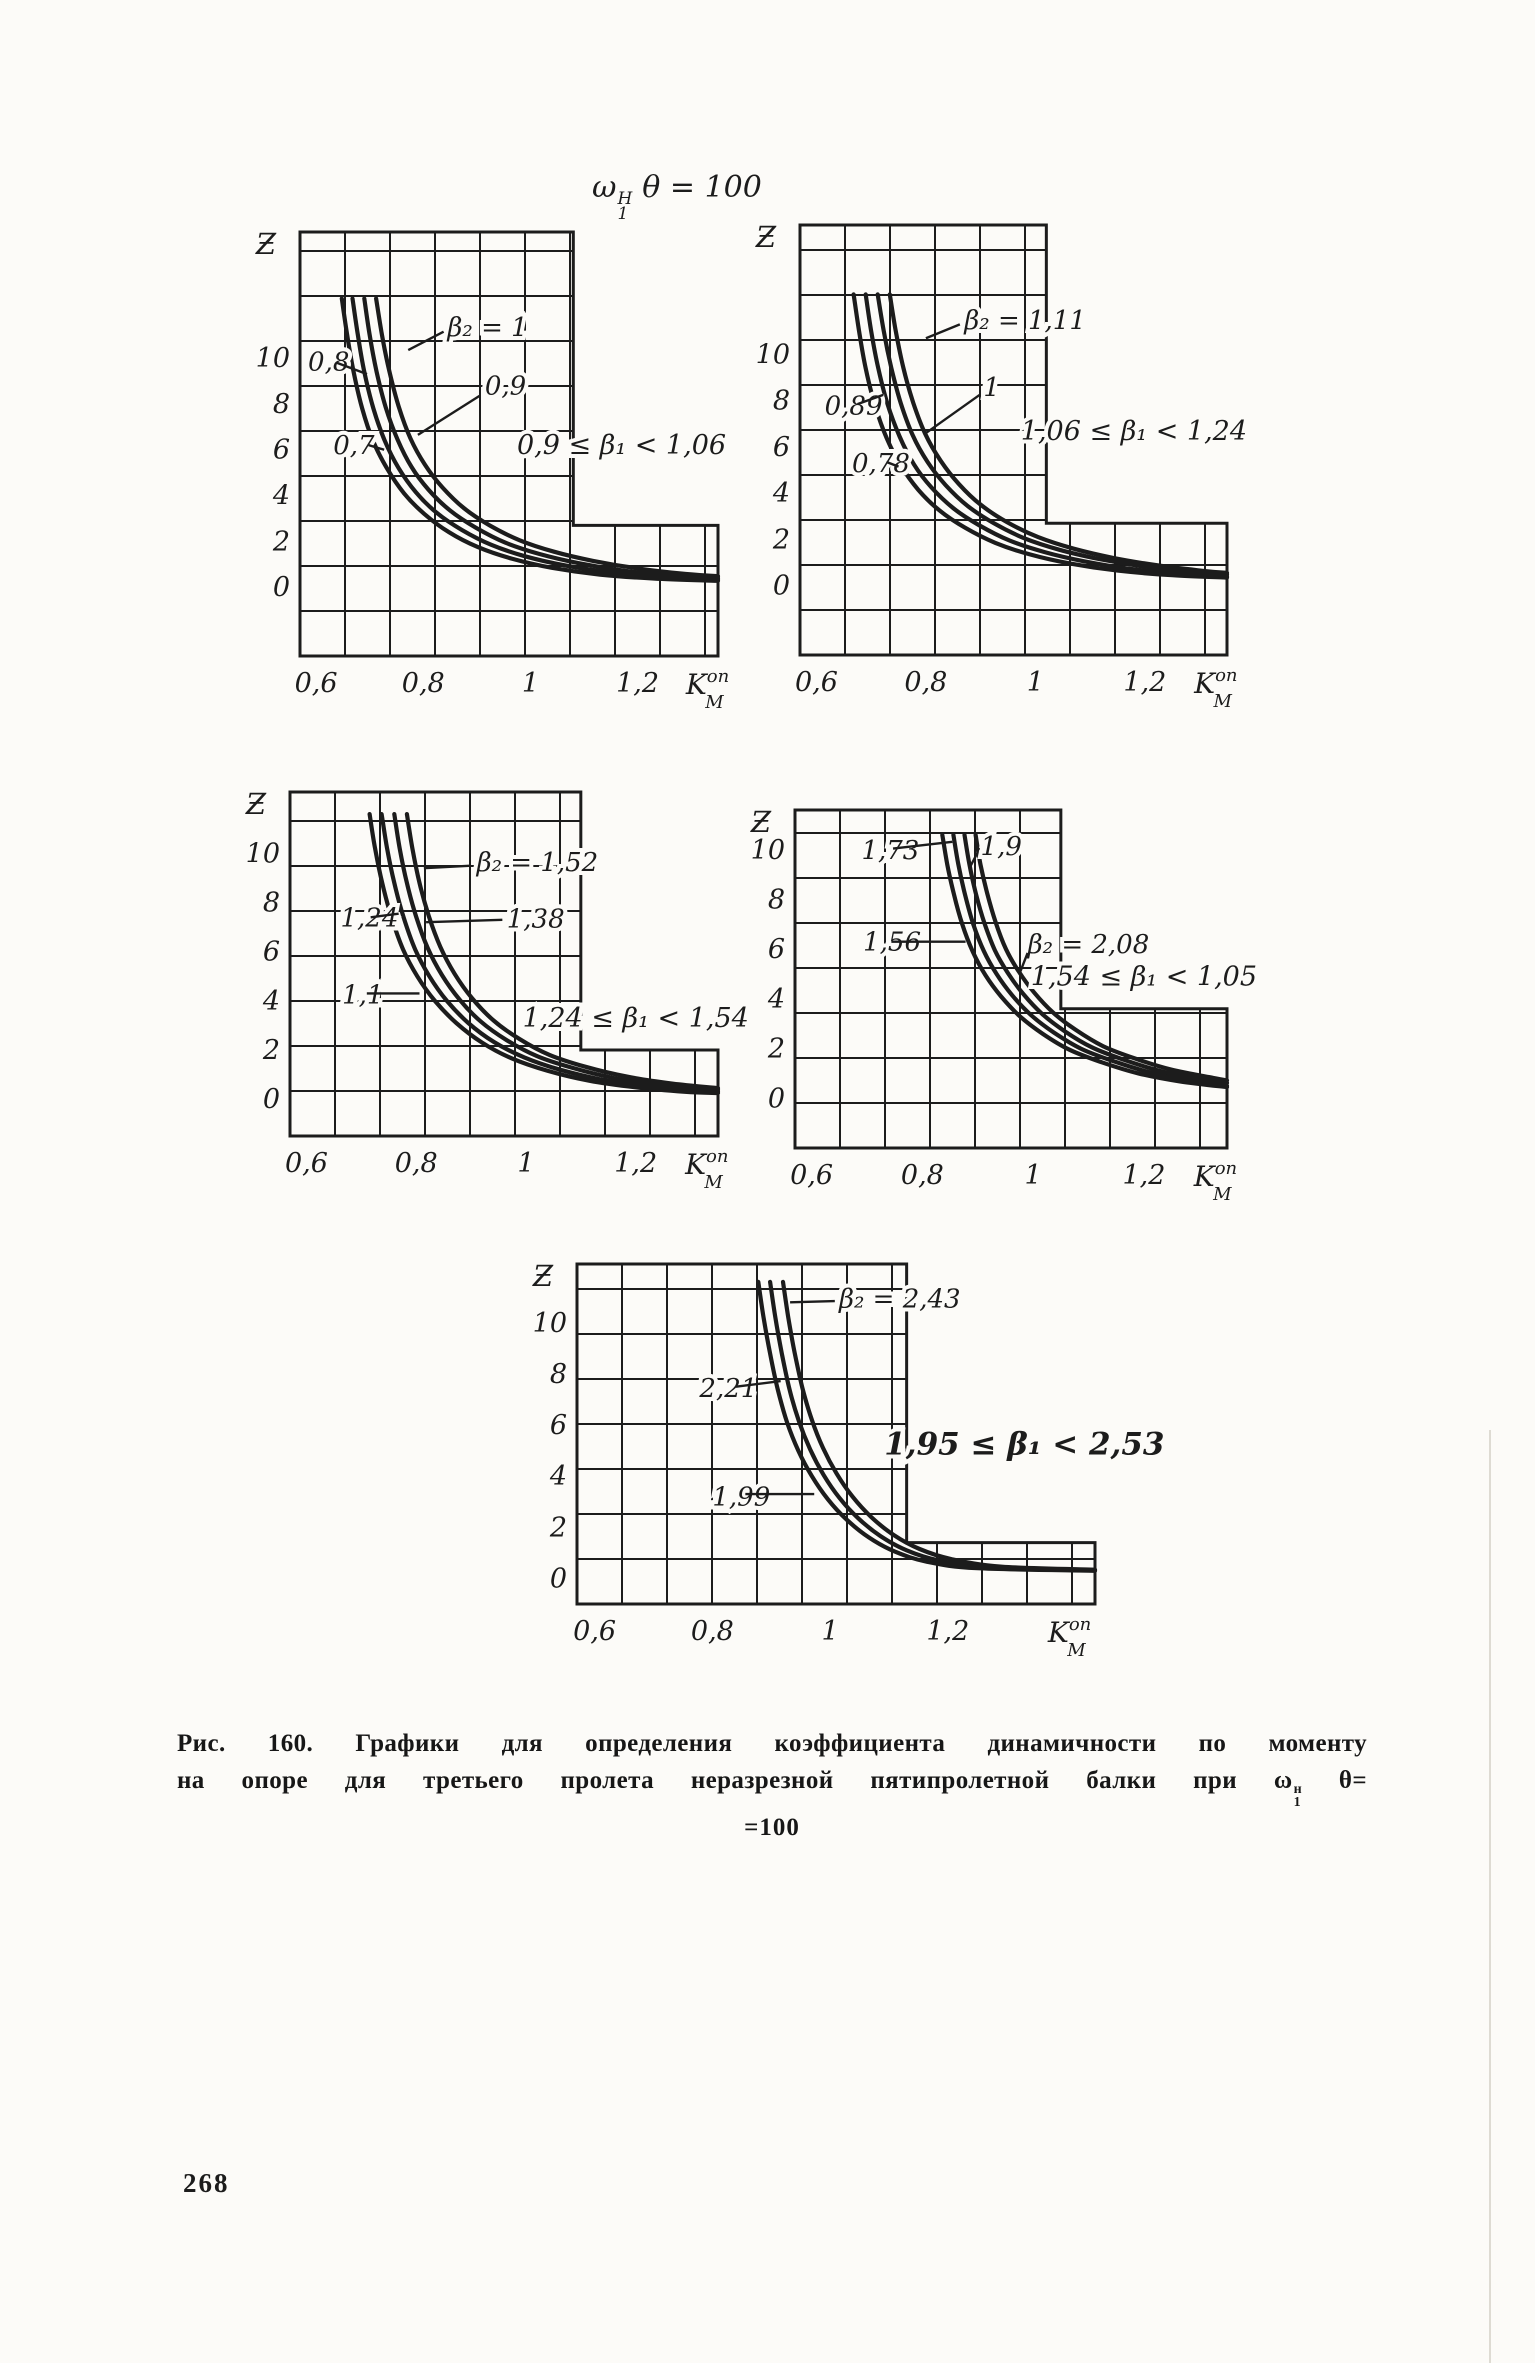 This screenshot has height=2363, width=1535. I want to click on annotations: 0,8 0,9 0,7 β₂ = 1, so click(418, 387).